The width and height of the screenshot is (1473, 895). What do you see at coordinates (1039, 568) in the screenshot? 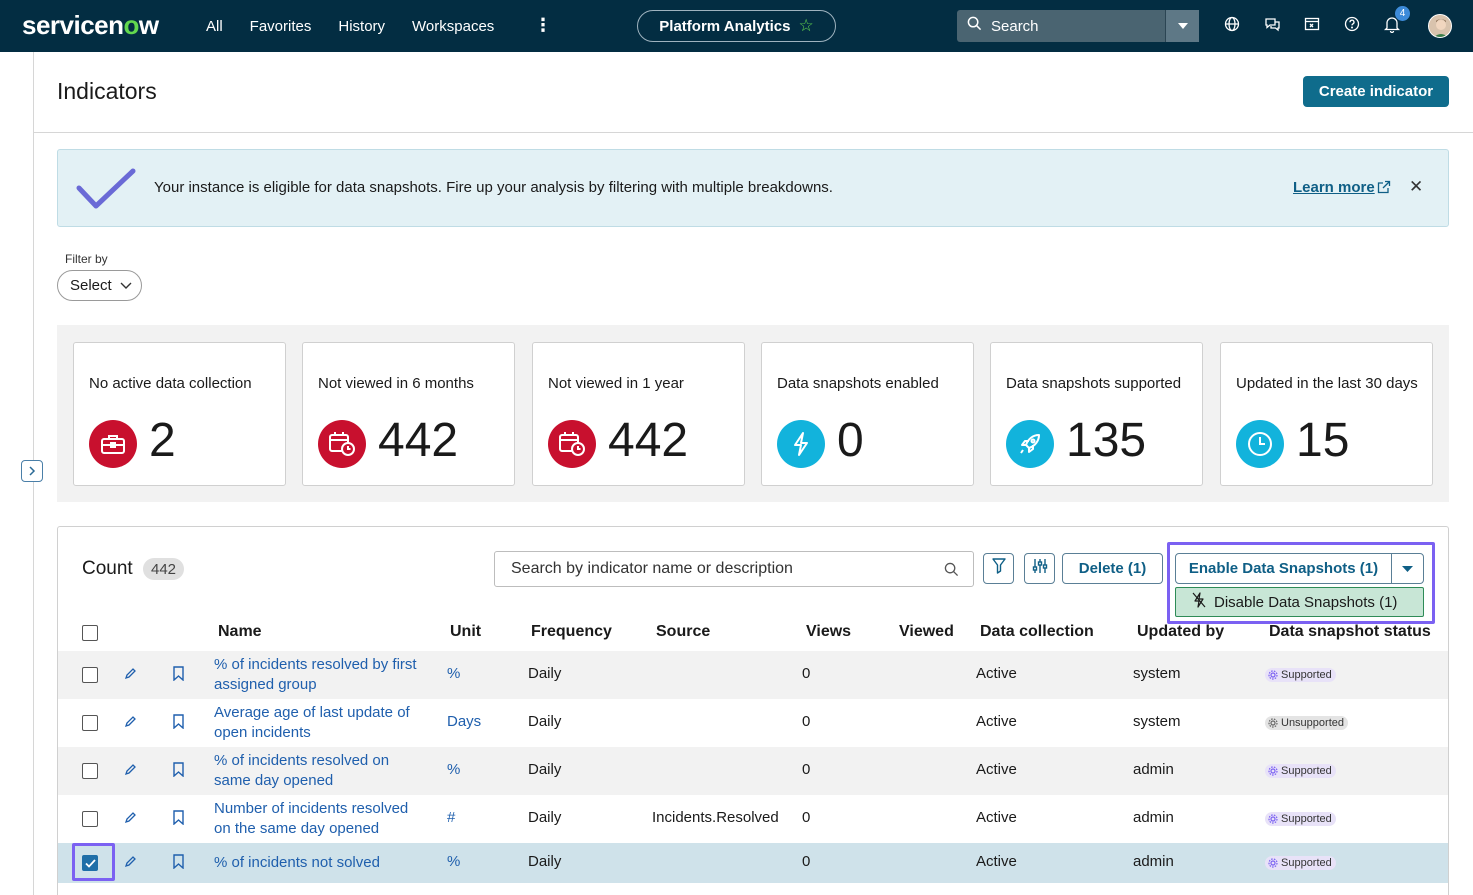
I see `column-settings-button` at bounding box center [1039, 568].